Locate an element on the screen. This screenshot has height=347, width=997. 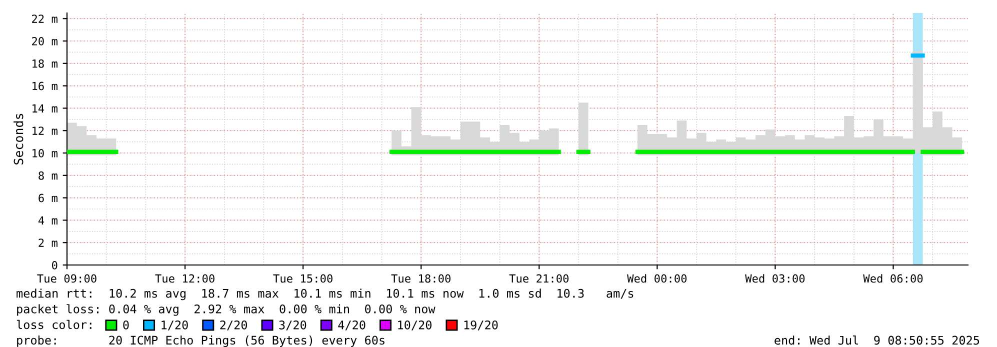
x-tick-label: Tue 21:00 is located at coordinates (539, 278).